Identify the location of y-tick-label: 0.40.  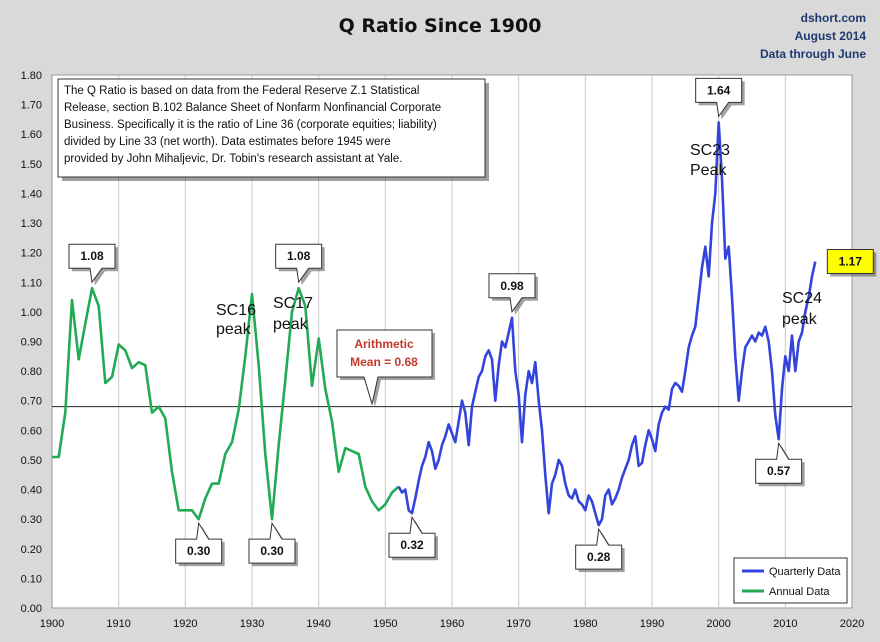
(31, 491).